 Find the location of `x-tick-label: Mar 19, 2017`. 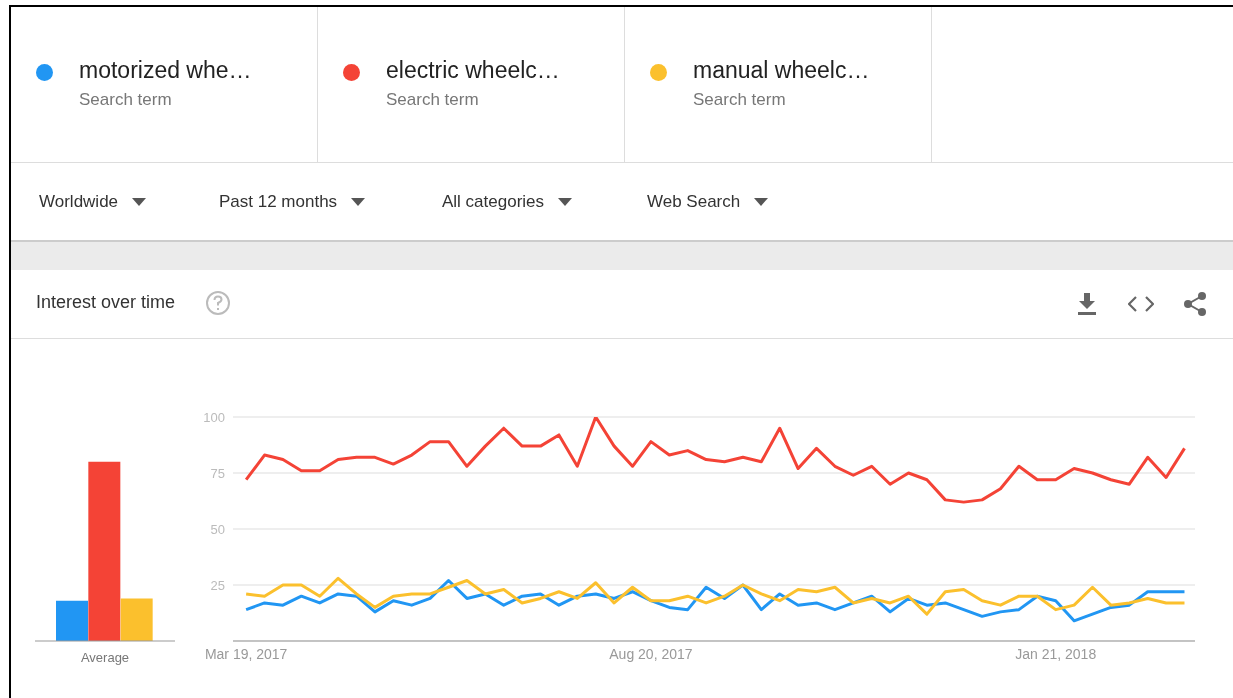

x-tick-label: Mar 19, 2017 is located at coordinates (246, 653).